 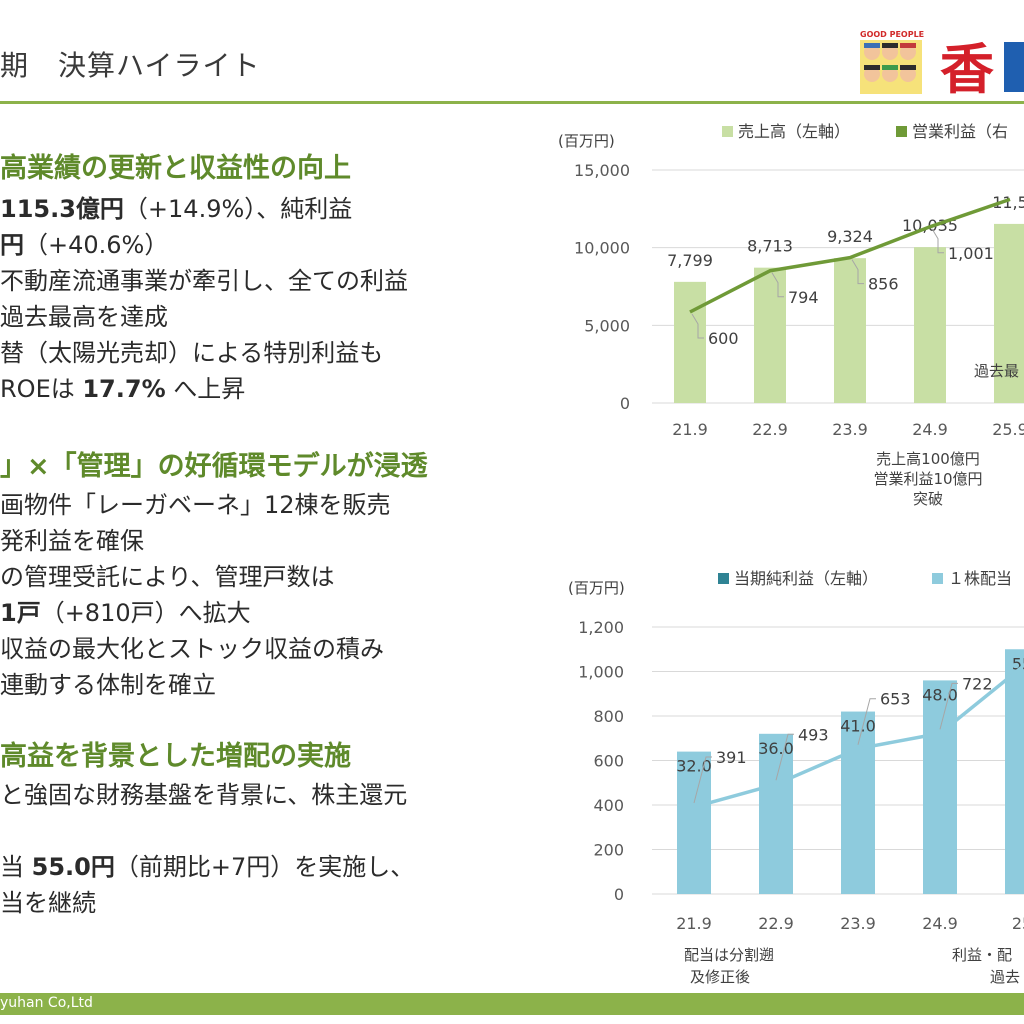 I want to click on body-line: 当を継続, so click(x=48, y=900).